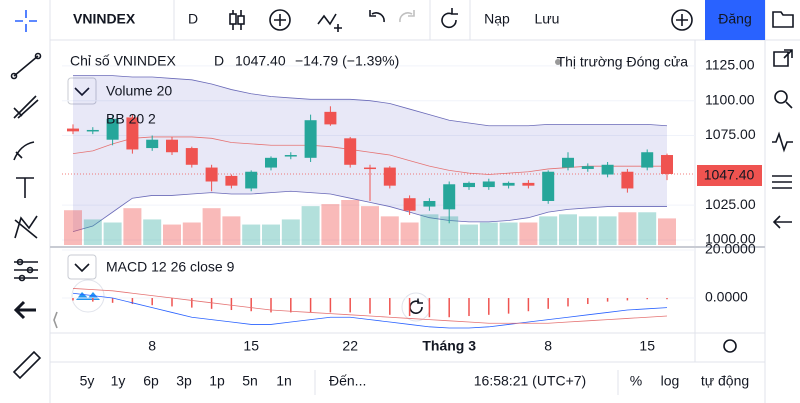 This screenshot has height=403, width=800. What do you see at coordinates (34, 195) in the screenshot?
I see `left-toolbar` at bounding box center [34, 195].